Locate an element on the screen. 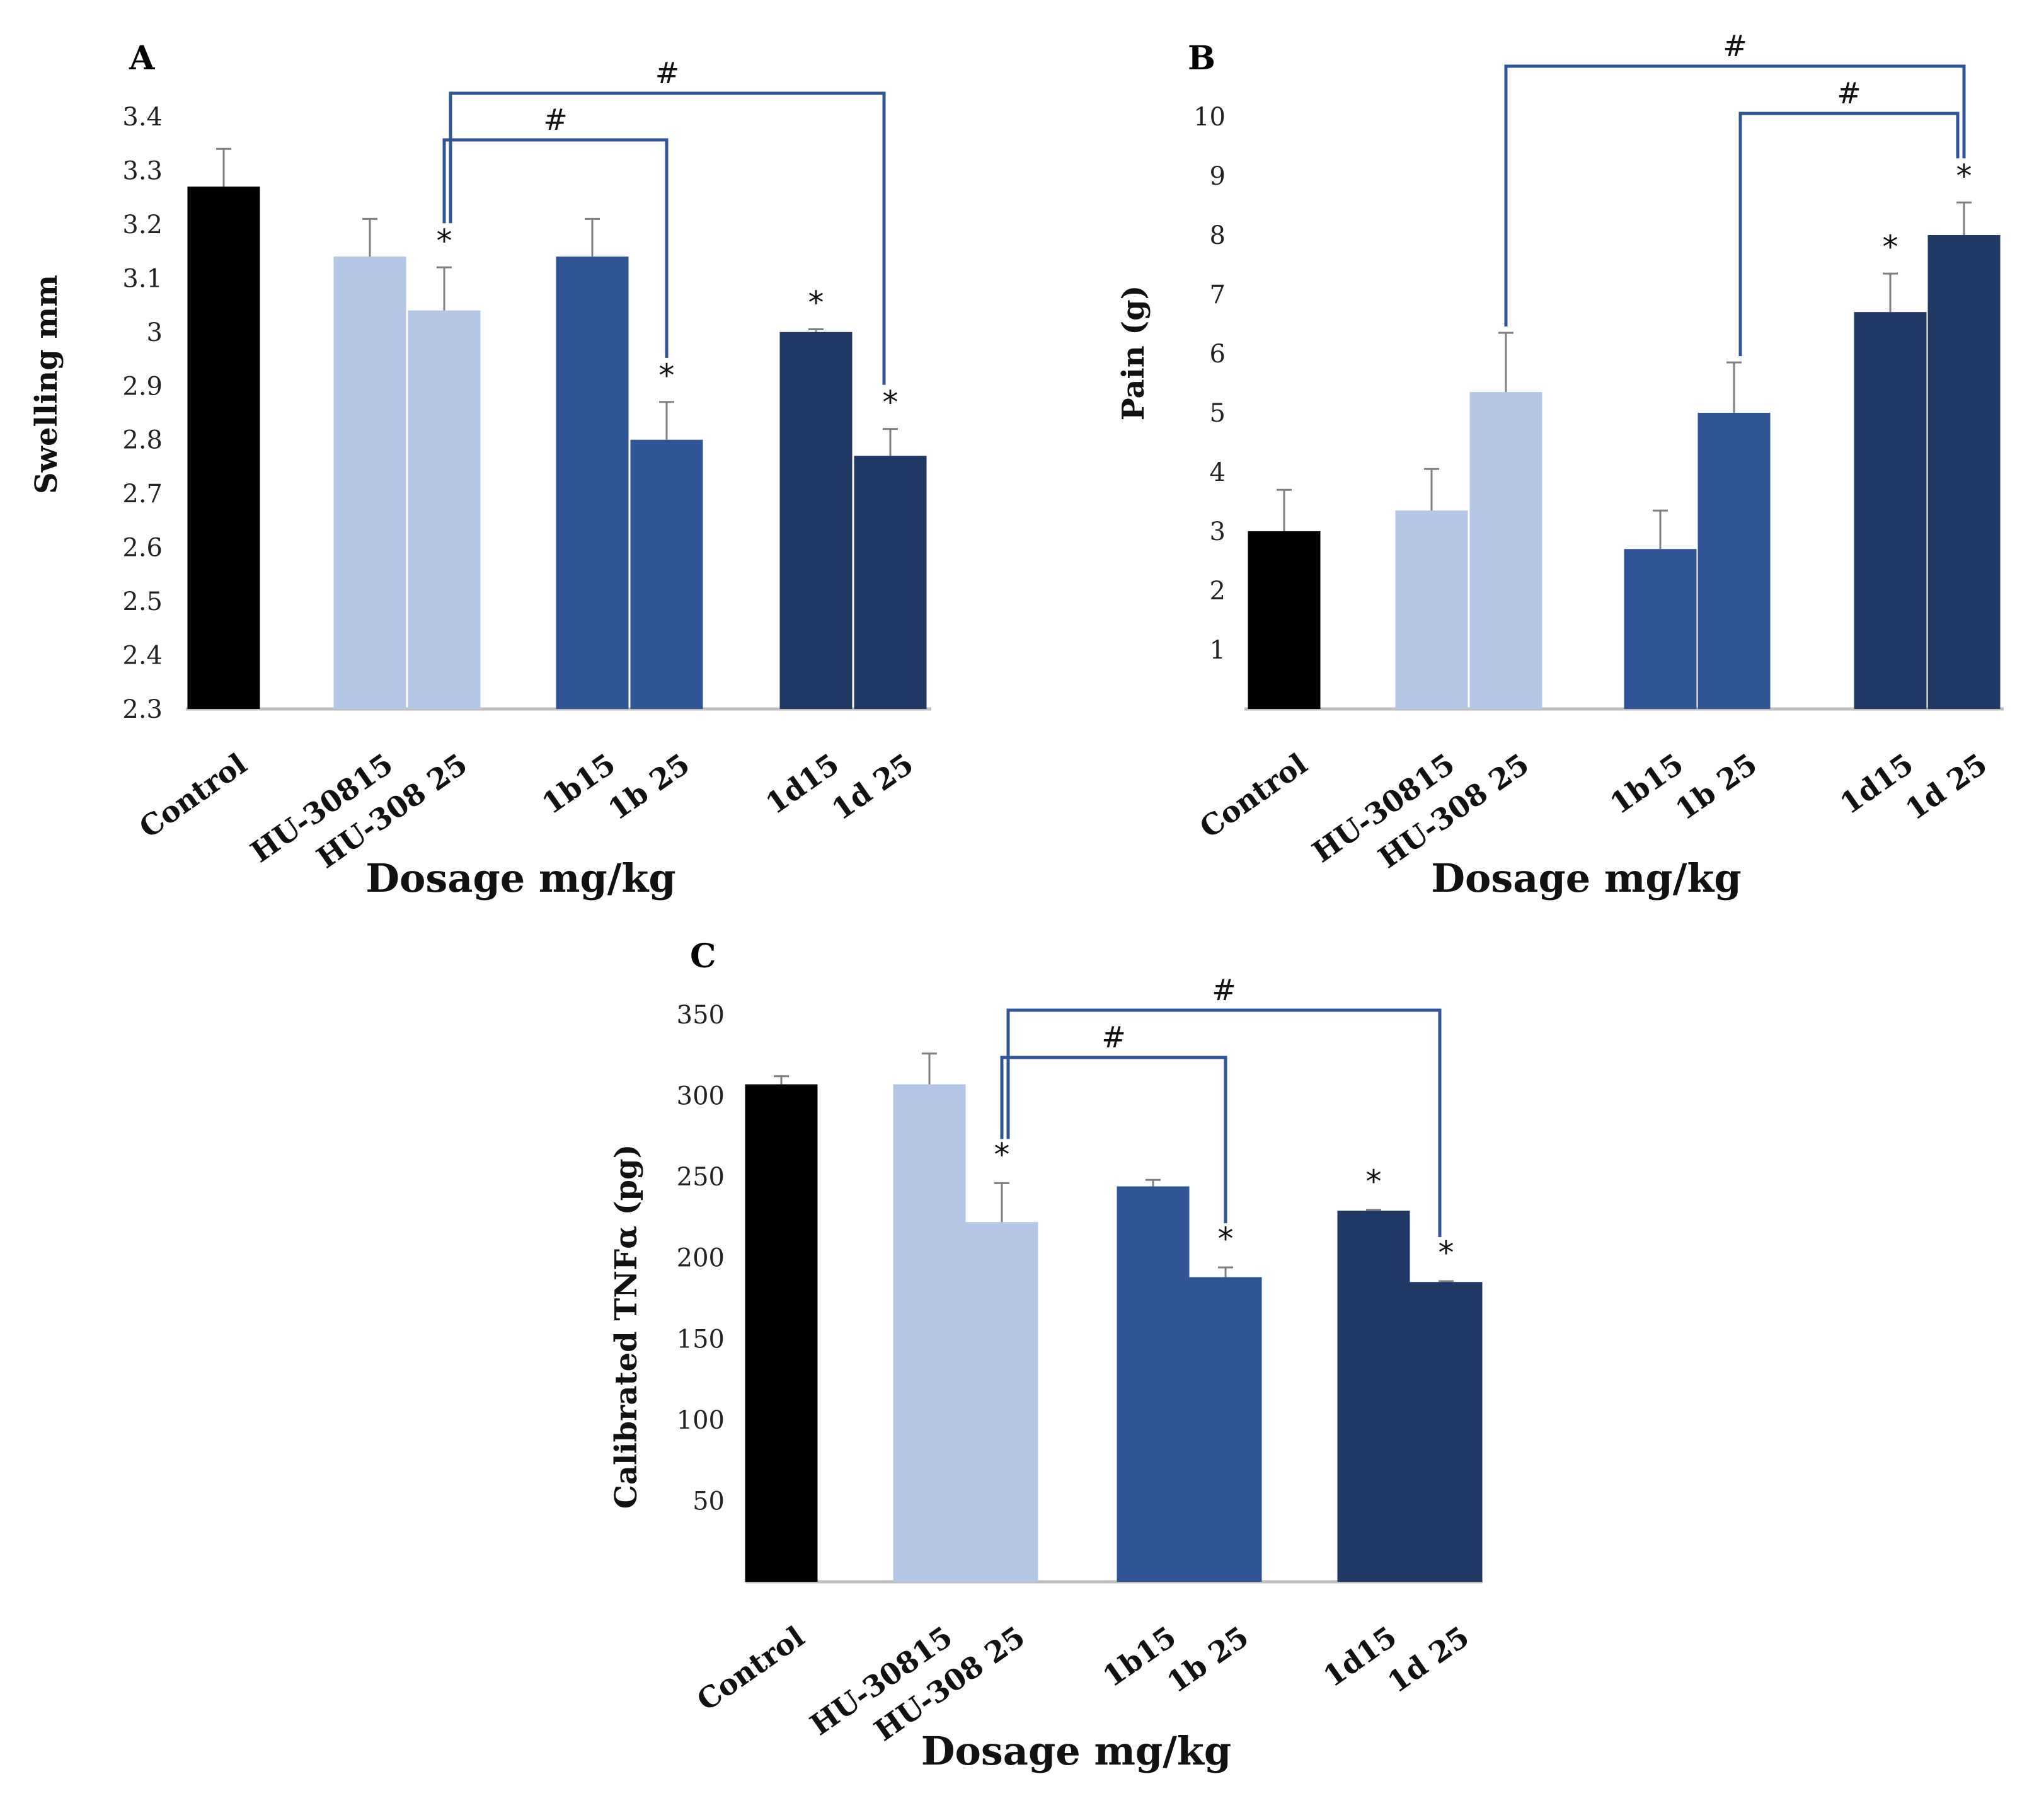 The width and height of the screenshot is (2039, 1820). y-tick-label: 4 is located at coordinates (1218, 472).